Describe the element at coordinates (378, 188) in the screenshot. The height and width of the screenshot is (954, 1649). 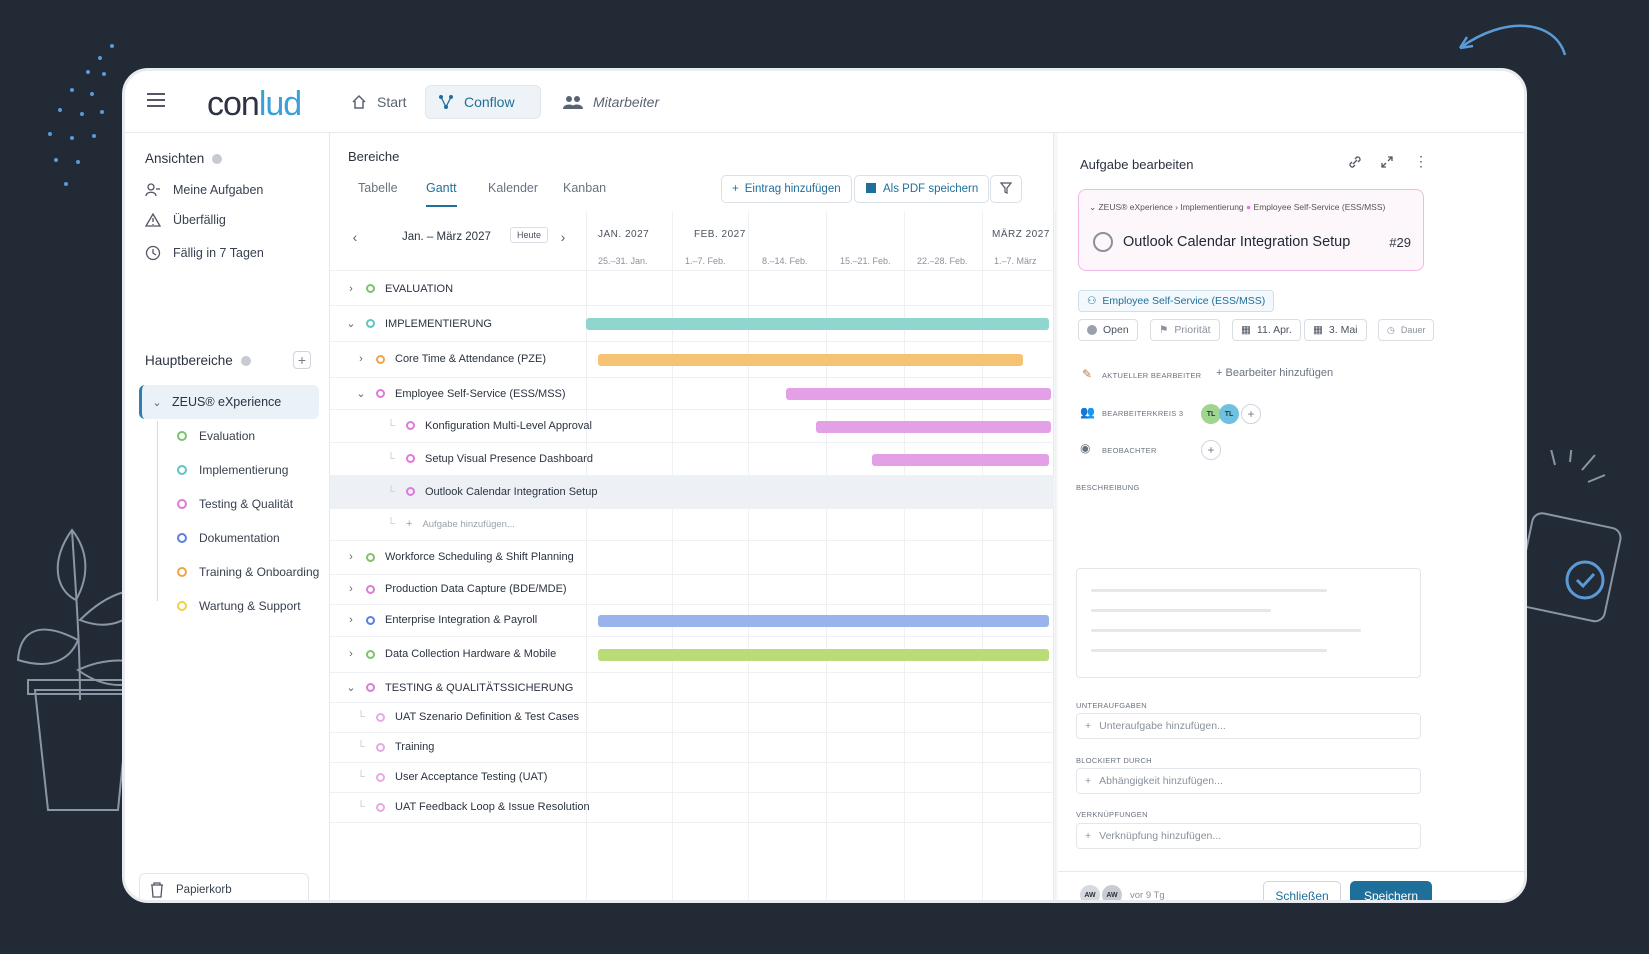
I see `tab-tabelle: Tabelle` at that location.